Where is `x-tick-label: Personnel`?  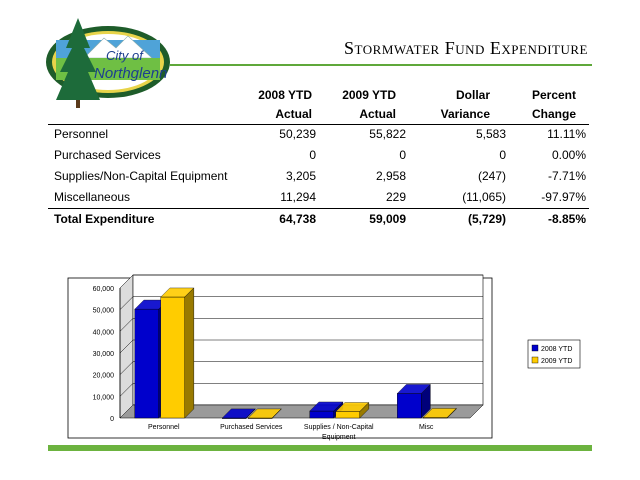
x-tick-label: Personnel is located at coordinates (164, 427).